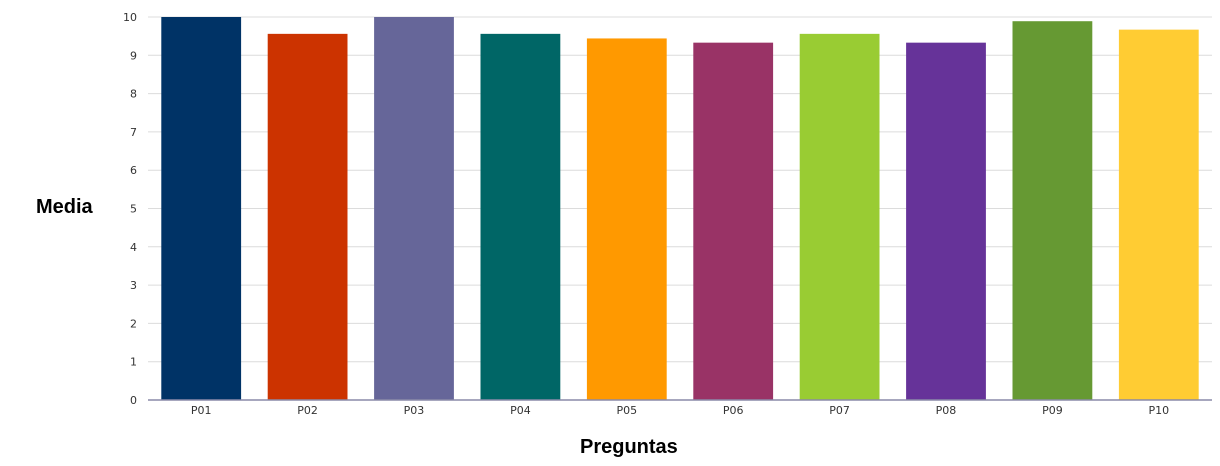  What do you see at coordinates (520, 217) in the screenshot?
I see `bar-p04` at bounding box center [520, 217].